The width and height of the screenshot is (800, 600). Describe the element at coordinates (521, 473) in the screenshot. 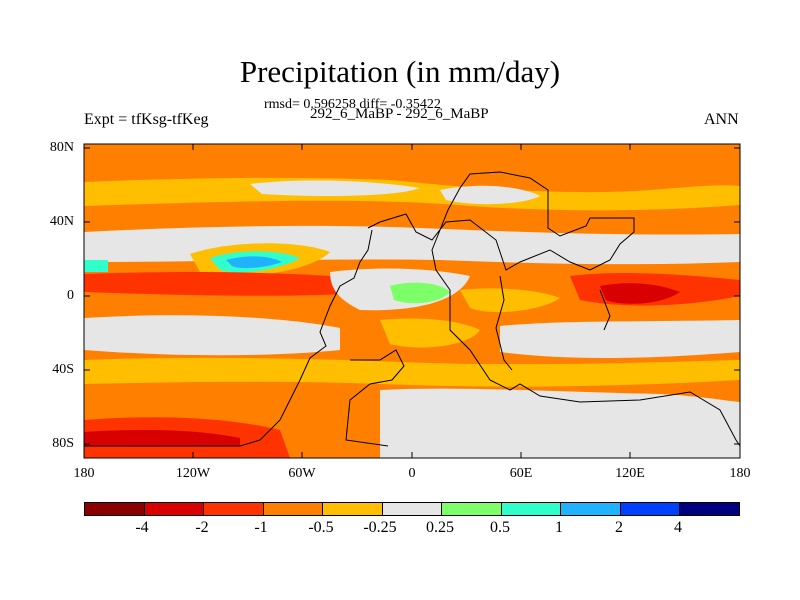

I see `x-tick-label: 60E` at that location.